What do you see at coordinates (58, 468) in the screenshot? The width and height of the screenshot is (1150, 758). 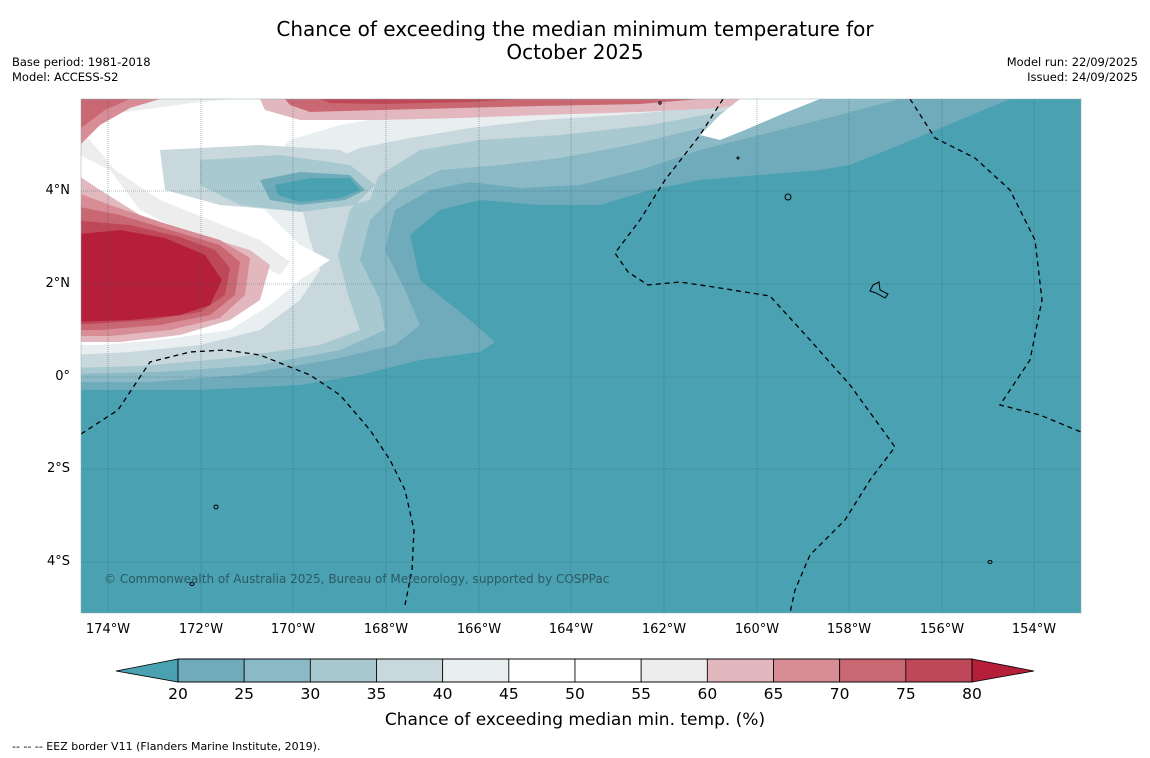 I see `lat-label-2s: 2°S` at bounding box center [58, 468].